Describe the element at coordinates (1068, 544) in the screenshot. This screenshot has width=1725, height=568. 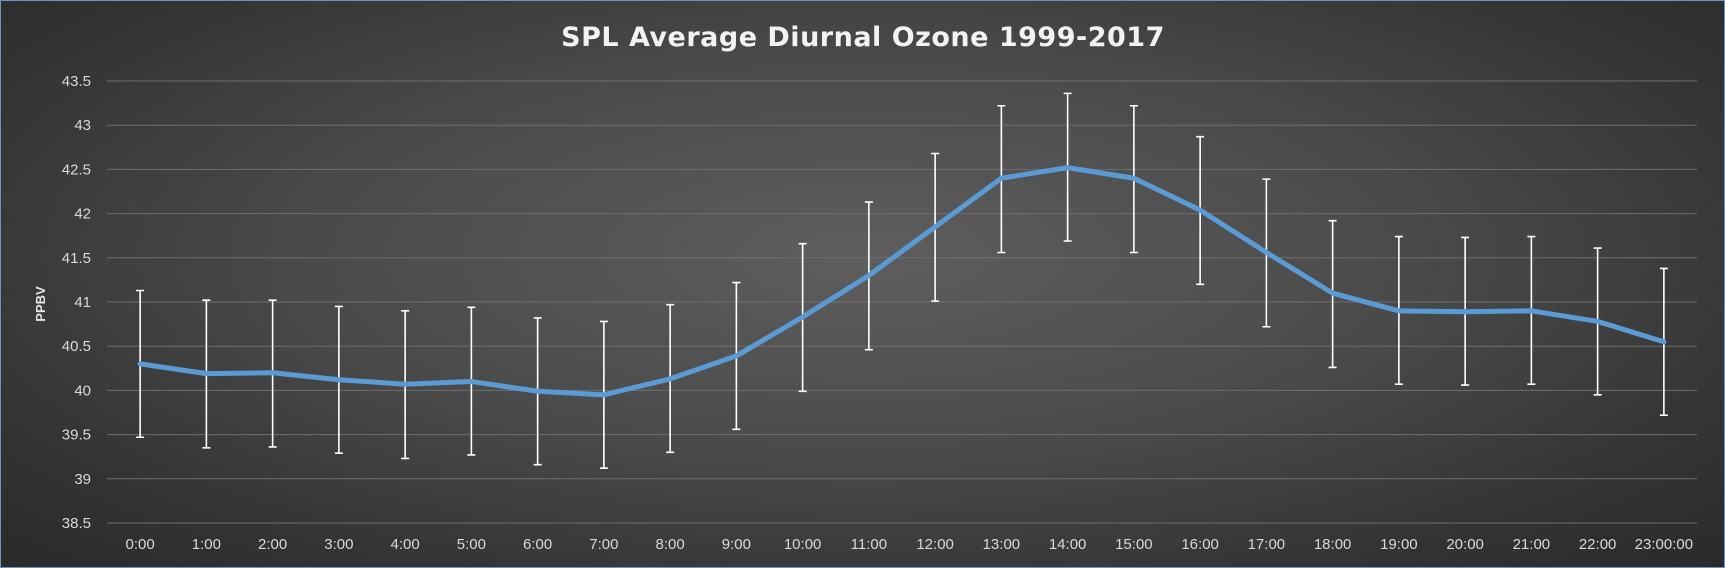
I see `x-tick-label: 14:00` at that location.